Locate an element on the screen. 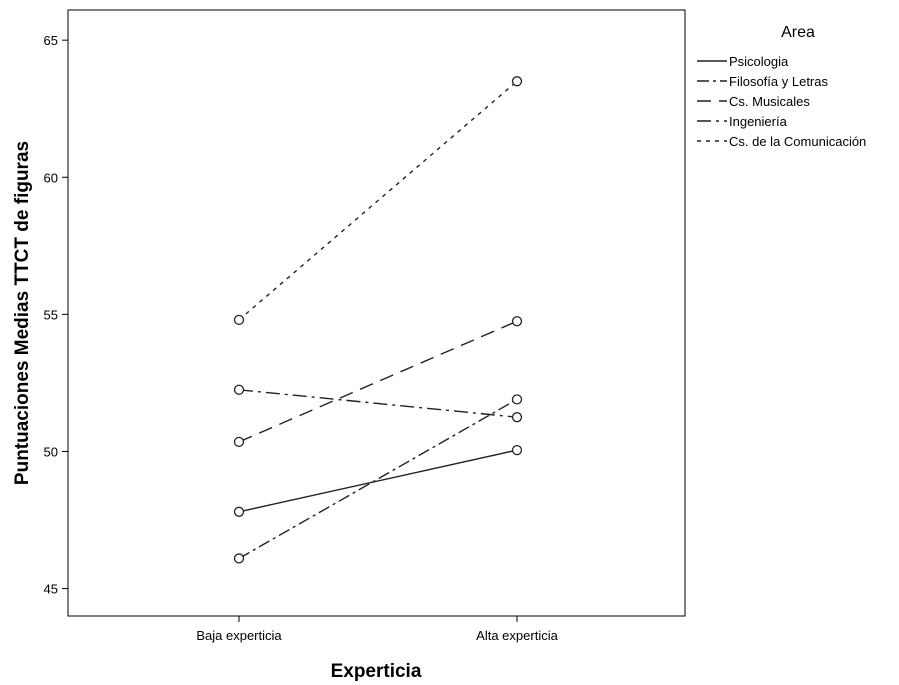  y-tick-label: 55 is located at coordinates (51, 314).